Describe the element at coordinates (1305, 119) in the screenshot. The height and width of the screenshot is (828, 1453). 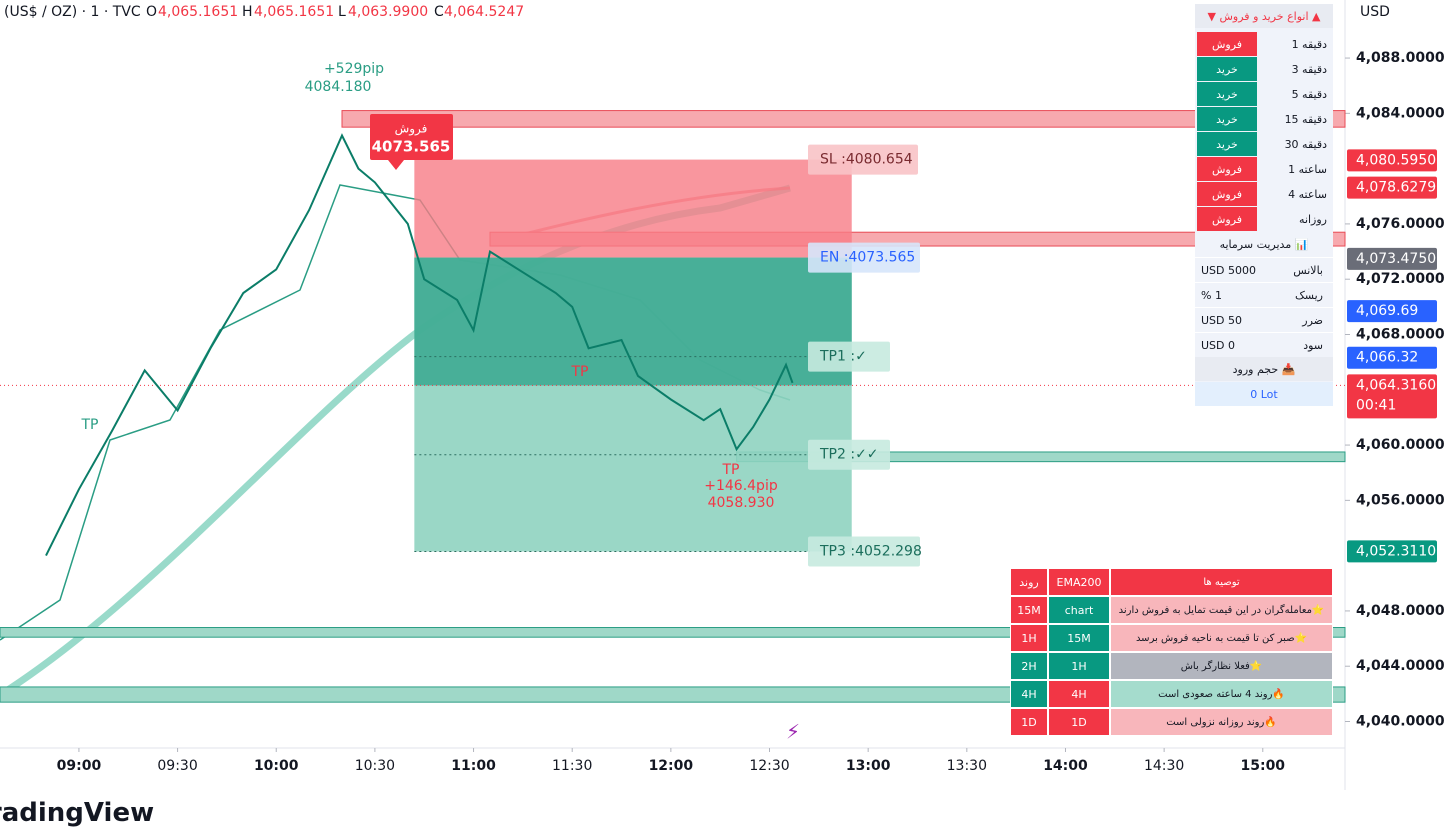
I see `timeframe: دقیقه 15` at that location.